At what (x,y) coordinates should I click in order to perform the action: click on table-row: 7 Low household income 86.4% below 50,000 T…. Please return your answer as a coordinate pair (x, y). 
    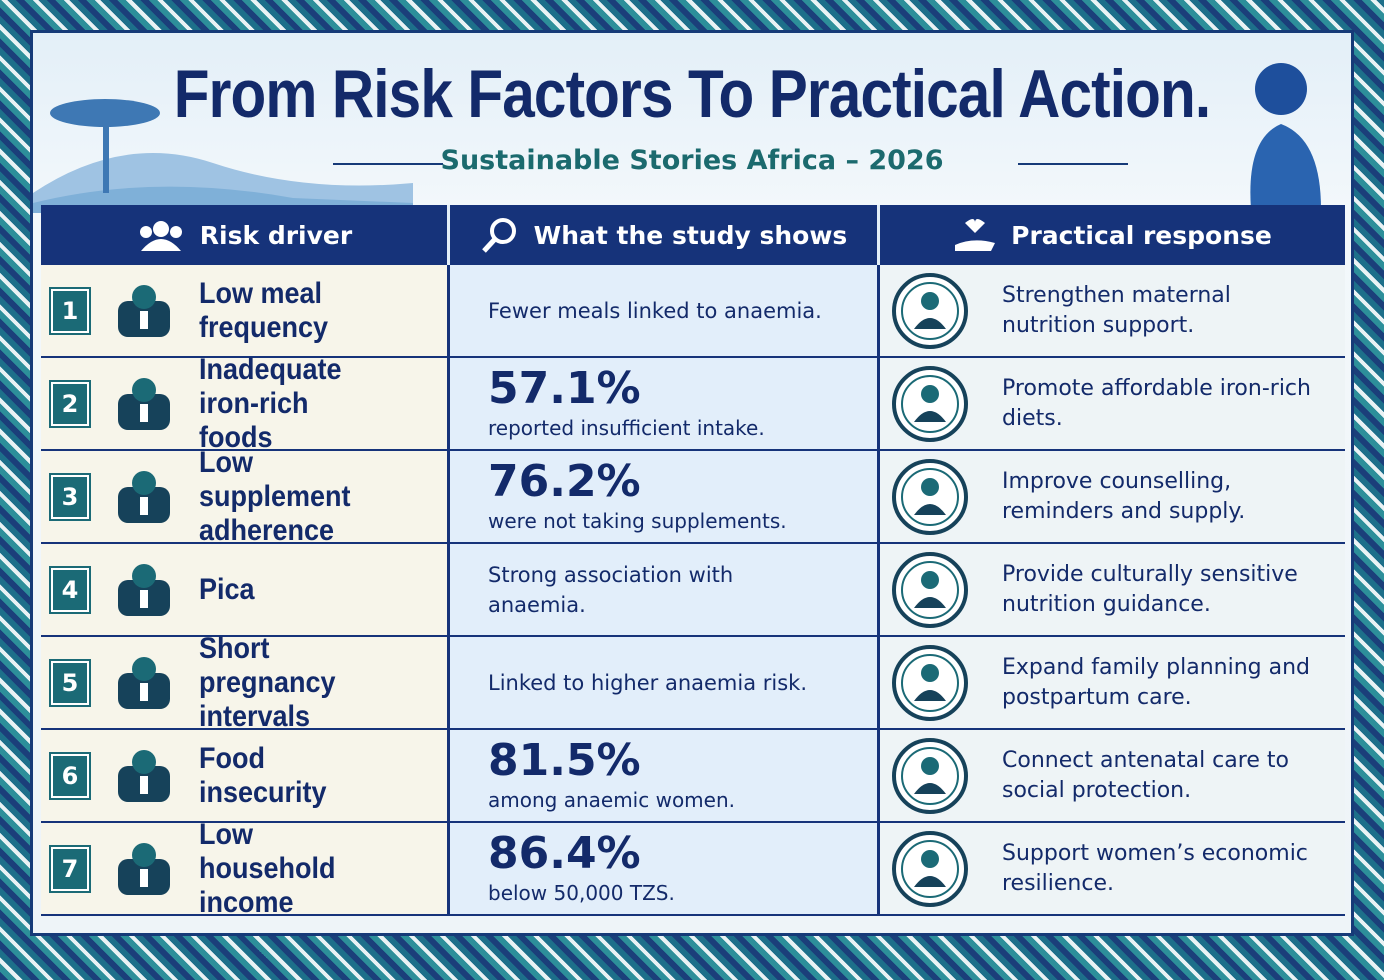
    Looking at the image, I should click on (693, 868).